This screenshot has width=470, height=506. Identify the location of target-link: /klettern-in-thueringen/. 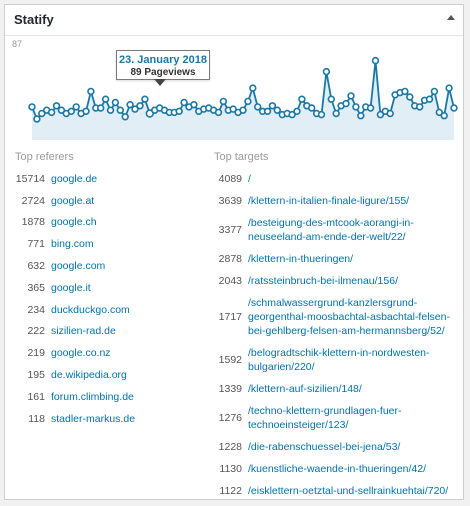
(301, 259).